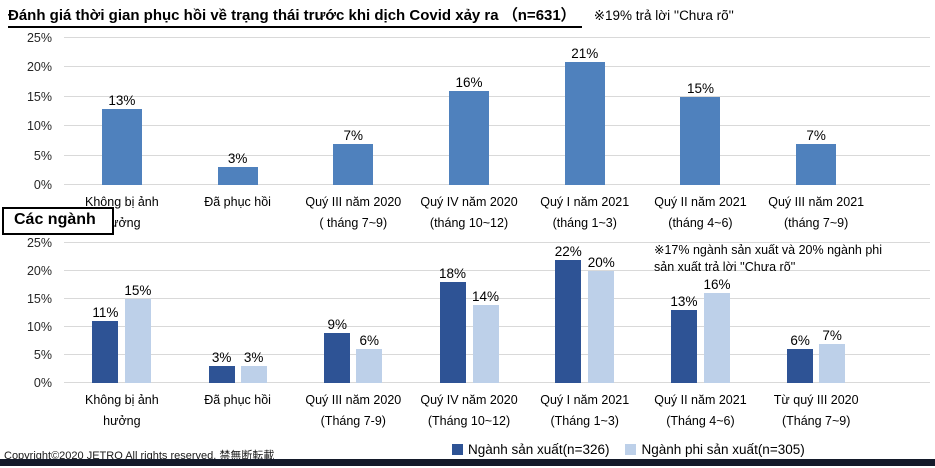 The height and width of the screenshot is (468, 935). I want to click on bar-value-label: 9%, so click(337, 324).